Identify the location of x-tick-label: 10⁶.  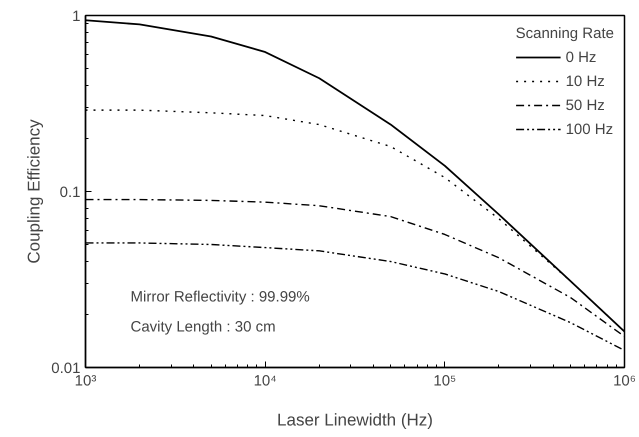
(624, 381).